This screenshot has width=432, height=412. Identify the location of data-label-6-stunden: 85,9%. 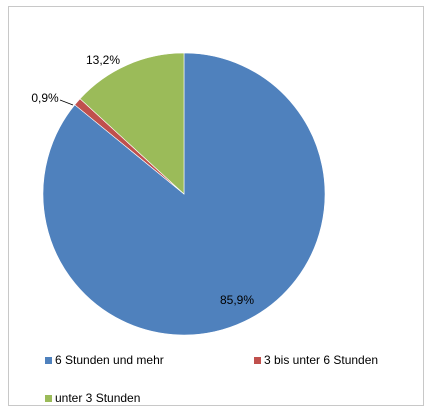
(237, 300).